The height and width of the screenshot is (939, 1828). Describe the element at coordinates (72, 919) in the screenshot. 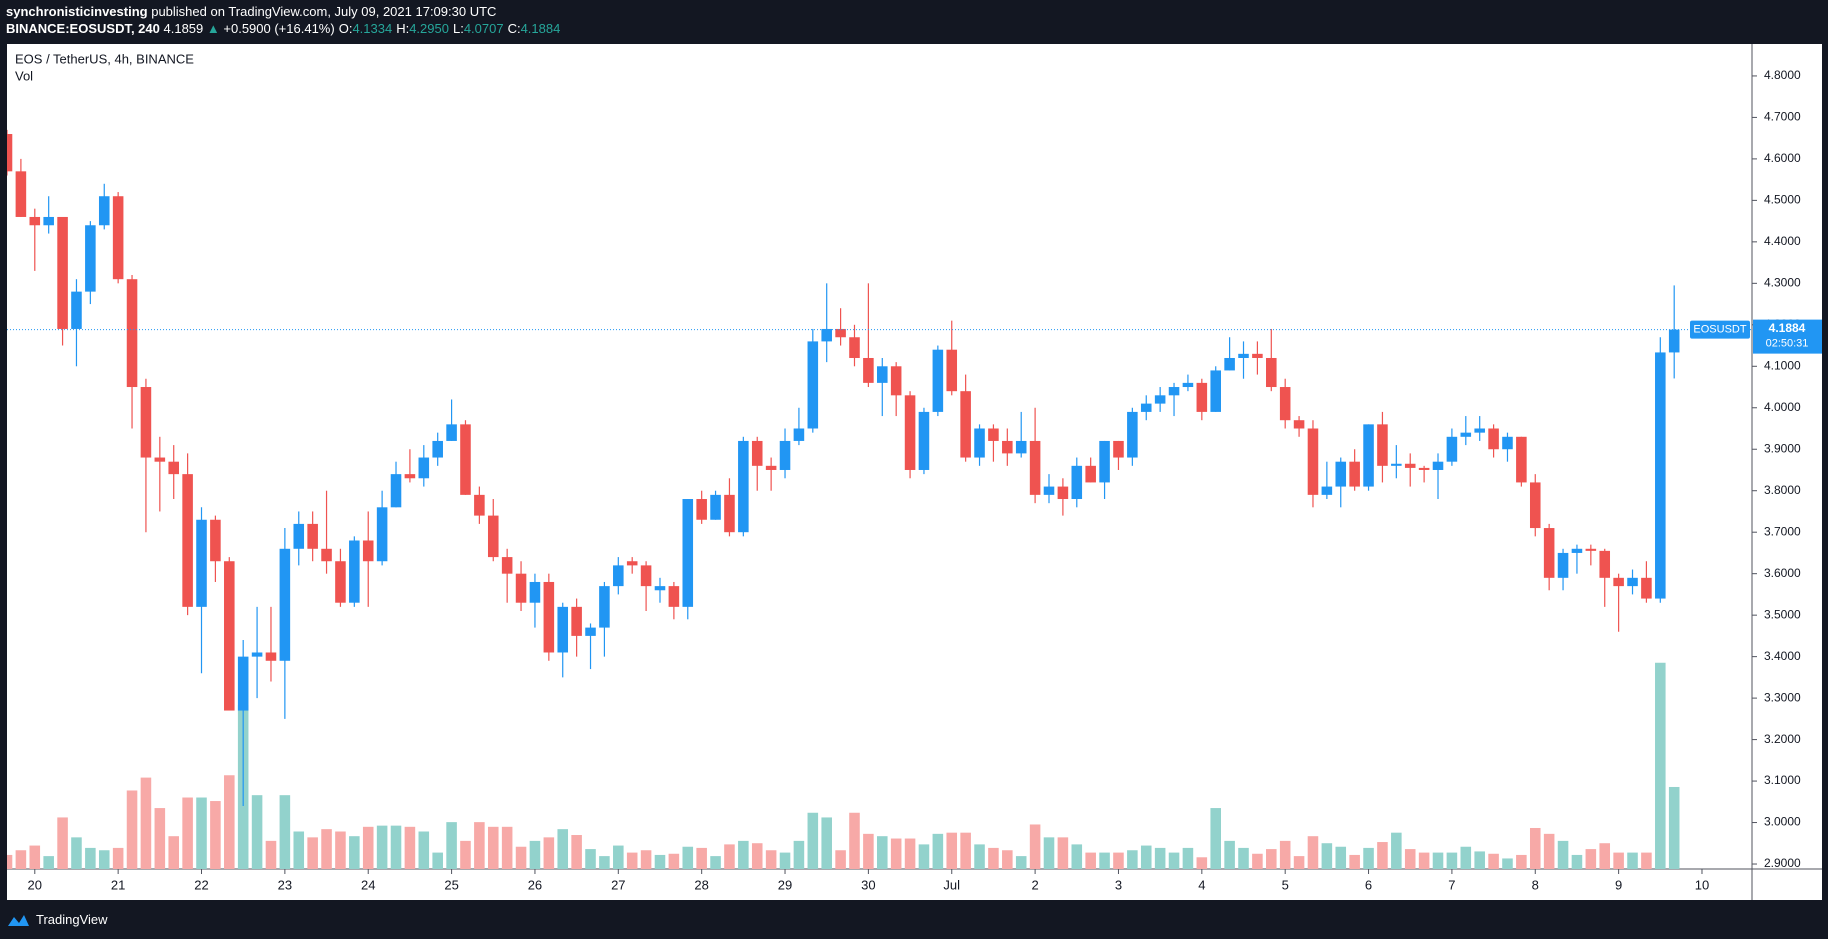

I see `brand: TradingView` at that location.